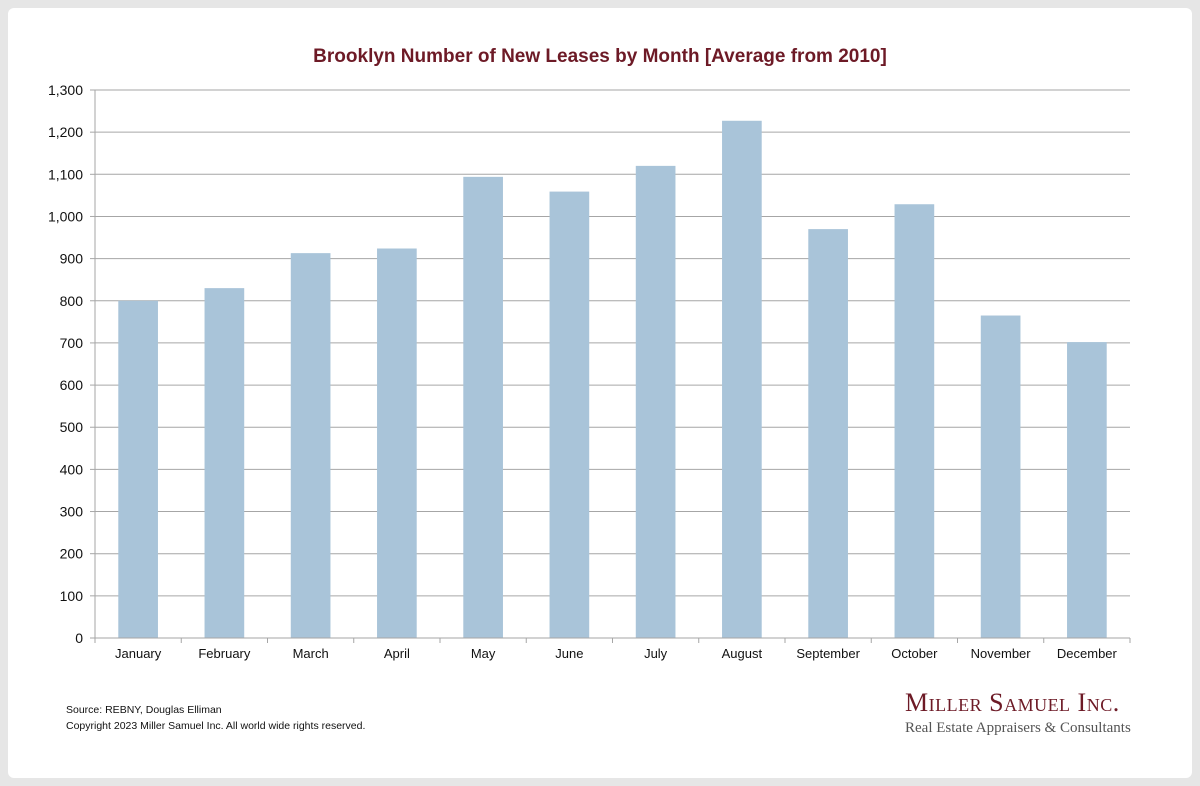 This screenshot has width=1200, height=786. I want to click on x-tick-label: September, so click(828, 653).